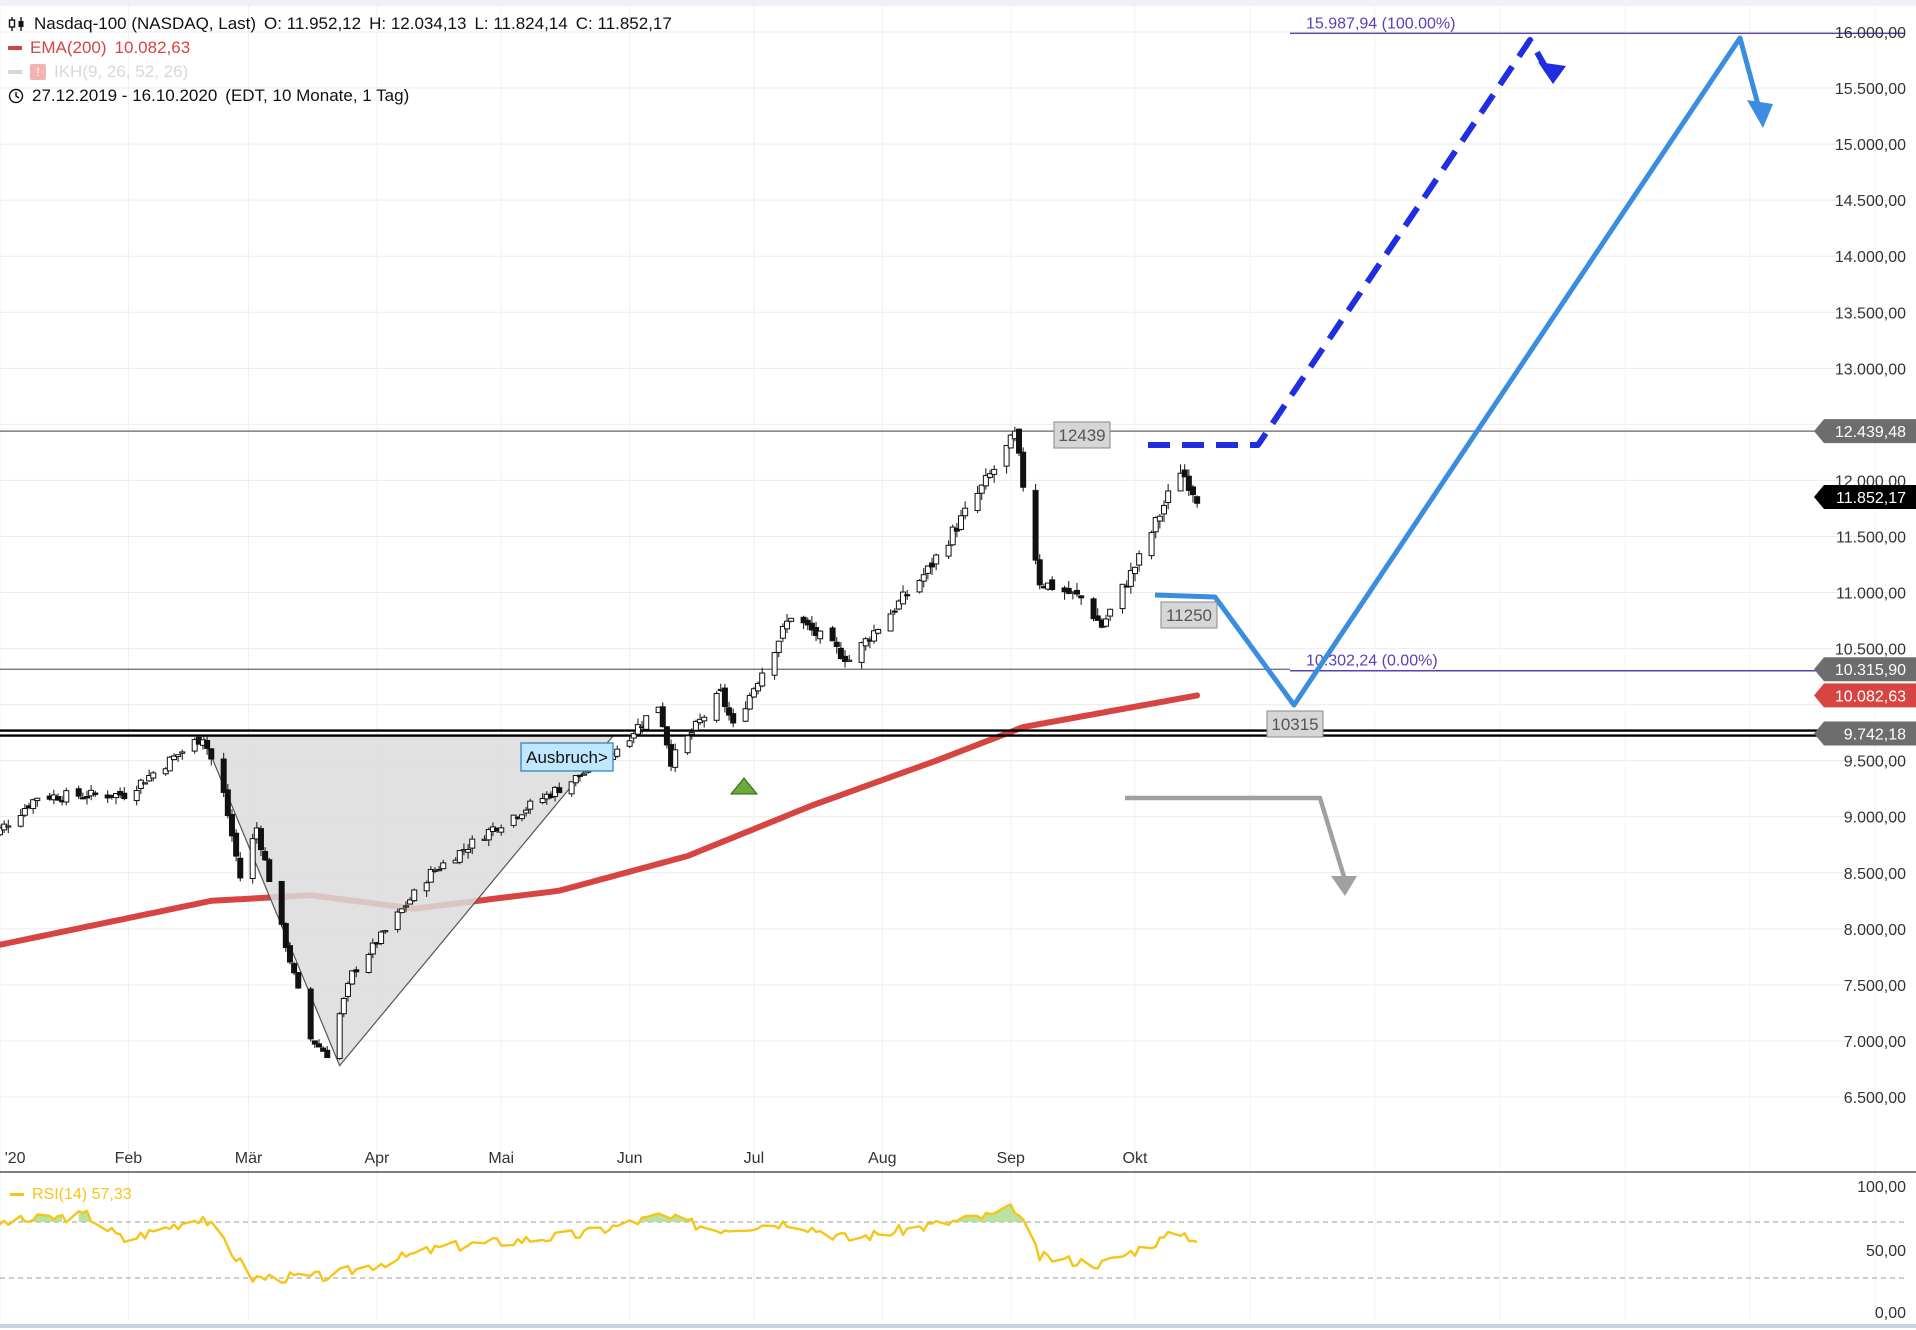 This screenshot has height=1330, width=1916. I want to click on low-value: L: 11.824,14, so click(521, 23).